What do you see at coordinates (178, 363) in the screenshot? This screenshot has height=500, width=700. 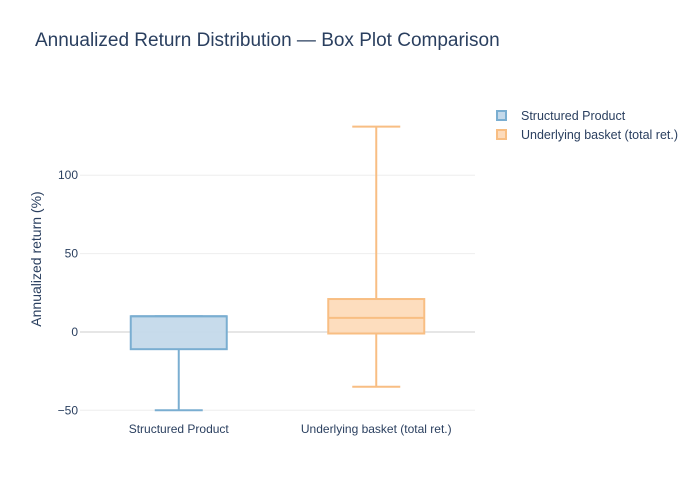 I see `box-structured-product` at bounding box center [178, 363].